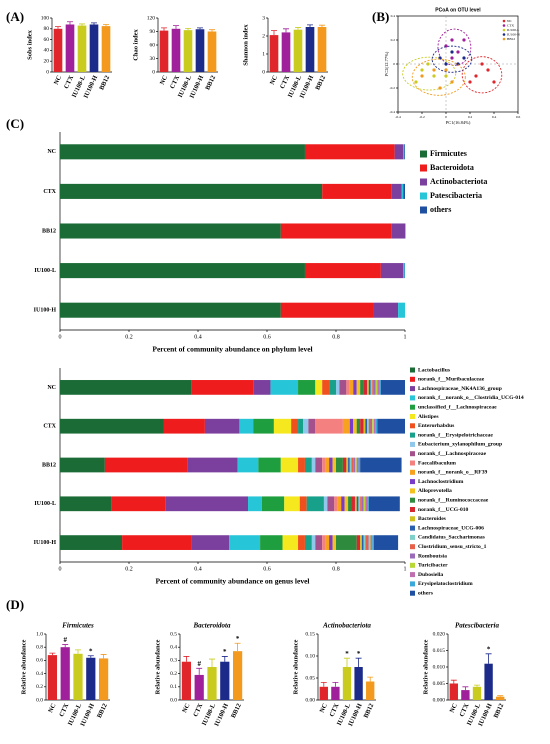 Image resolution: width=550 pixels, height=744 pixels. Describe the element at coordinates (510, 21) in the screenshot. I see `legend-label: NC` at that location.